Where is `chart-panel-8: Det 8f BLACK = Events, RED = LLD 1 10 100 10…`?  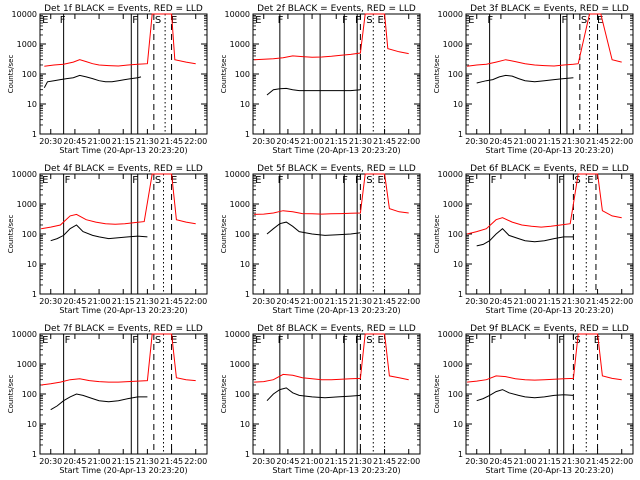
chart-panel-8: Det 8f BLACK = Events, RED = LLD 1 10 100 10… is located at coordinates (320, 399).